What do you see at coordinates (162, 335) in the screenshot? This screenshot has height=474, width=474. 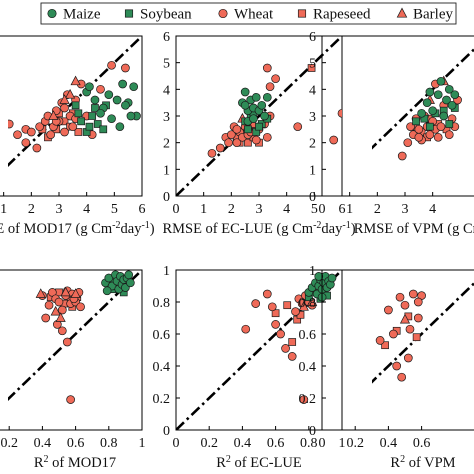 I see `y-tick-label: 0.6` at bounding box center [162, 335].